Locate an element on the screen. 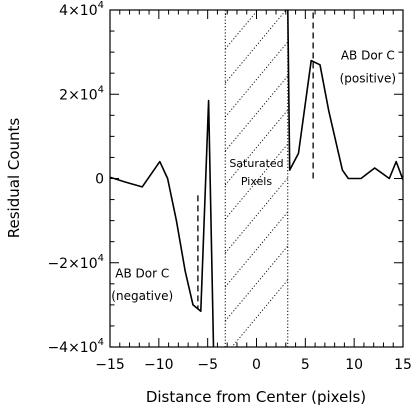 The height and width of the screenshot is (413, 415). x-tick-label: −10 is located at coordinates (159, 365).